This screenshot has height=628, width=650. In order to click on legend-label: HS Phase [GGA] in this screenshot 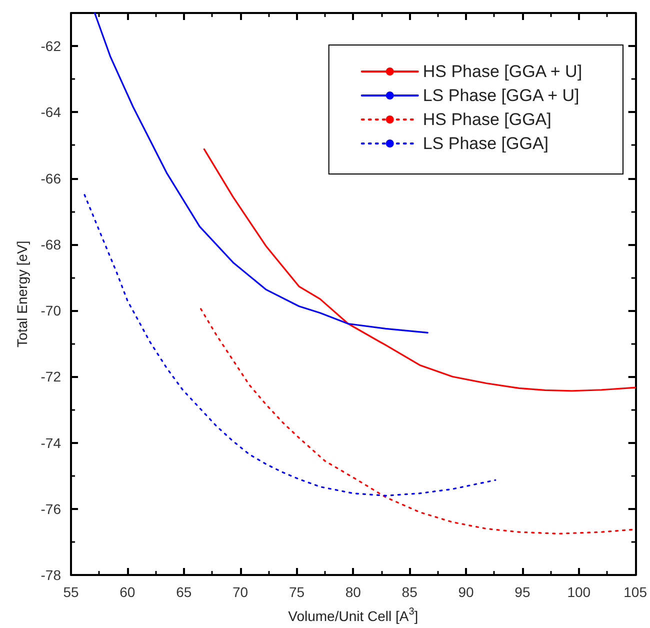, I will do `click(487, 119)`.